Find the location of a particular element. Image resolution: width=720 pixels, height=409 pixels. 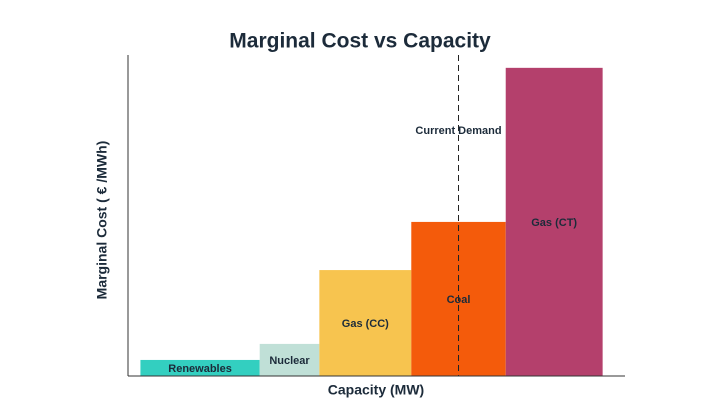

x-axis-label: Capacity (MW) is located at coordinates (376, 390).